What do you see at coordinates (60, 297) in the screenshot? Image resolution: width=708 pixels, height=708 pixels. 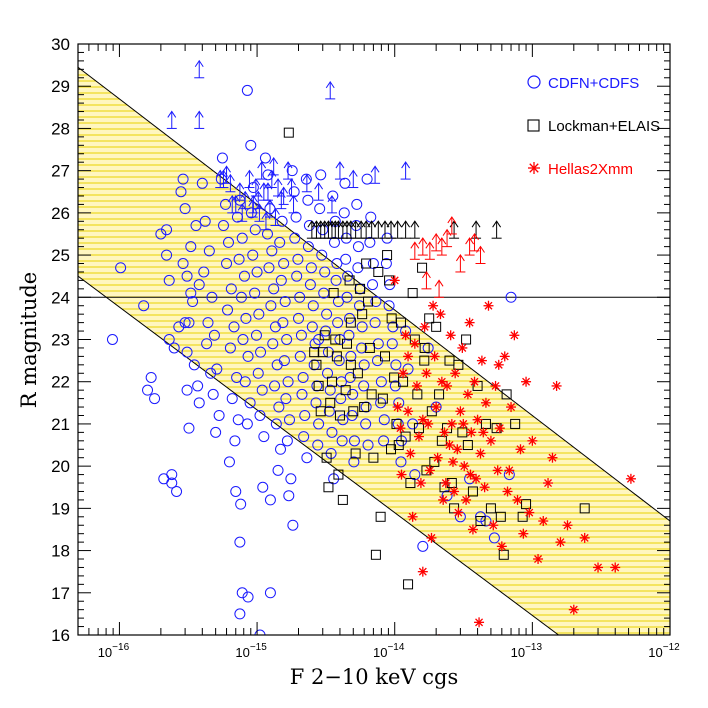 I see `y-tick-label: 24` at bounding box center [60, 297].